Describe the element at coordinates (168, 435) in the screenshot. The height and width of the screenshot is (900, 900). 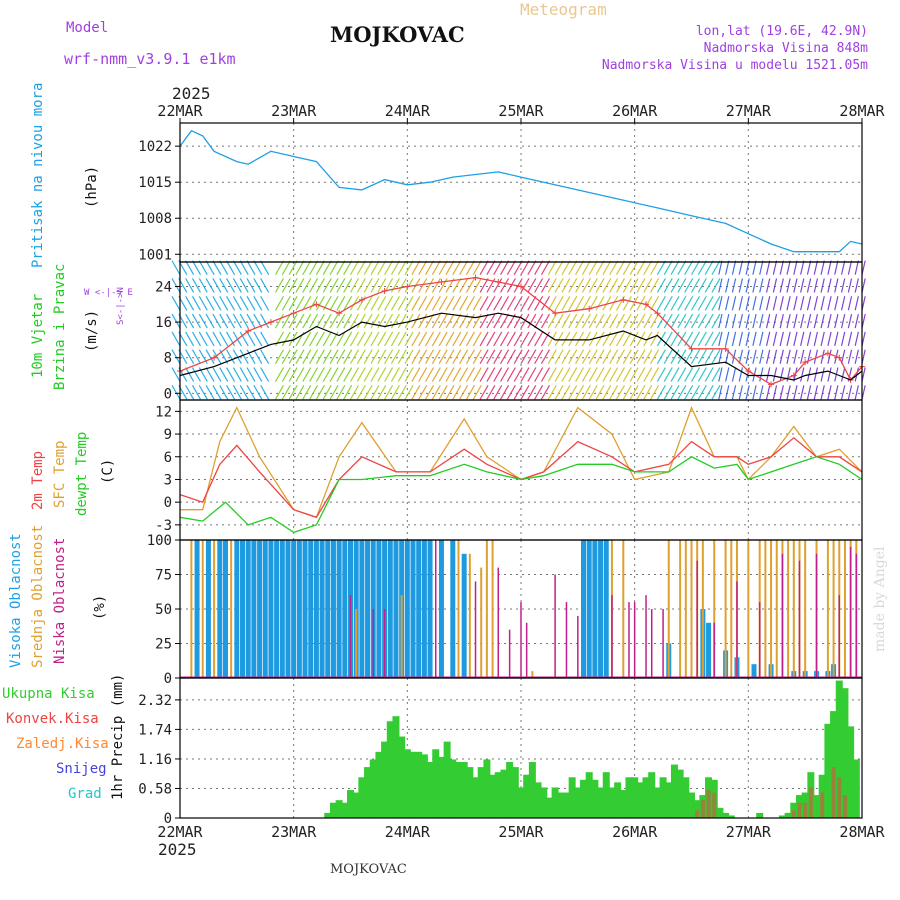
I see `y-tick-label: 9` at that location.